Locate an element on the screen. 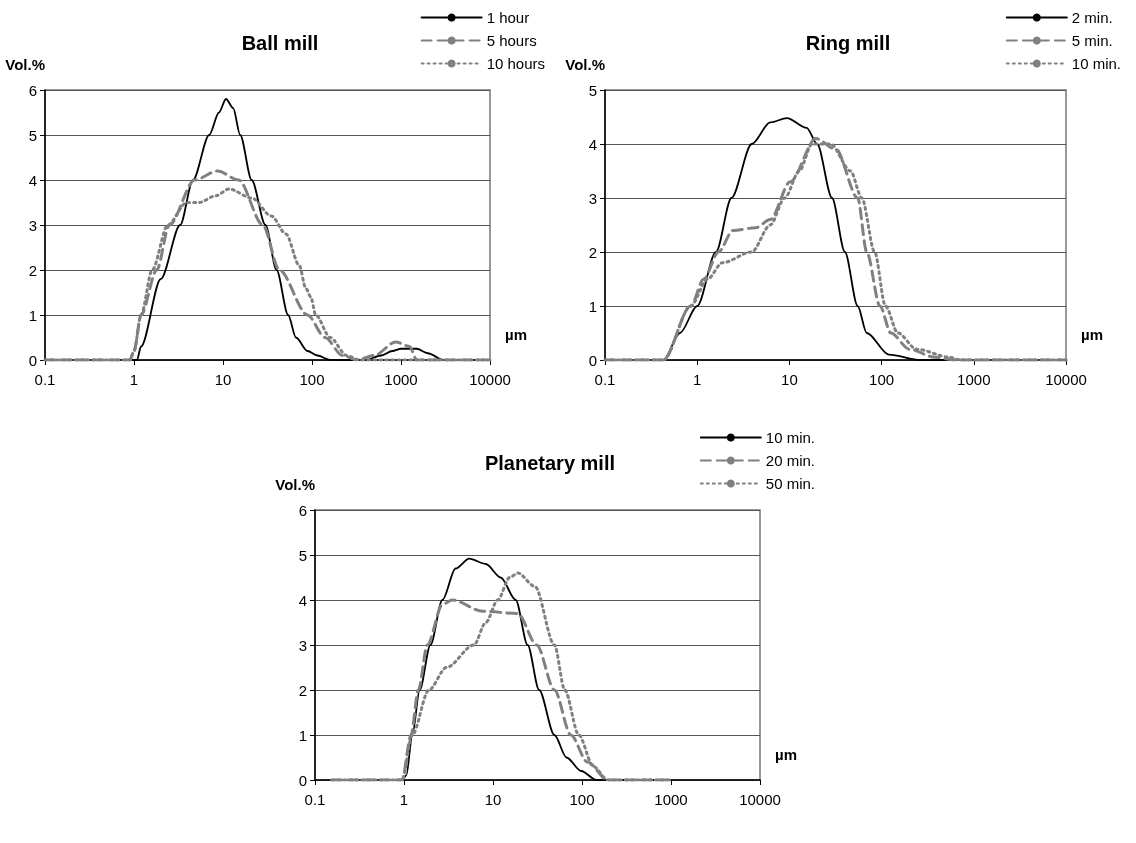 This screenshot has width=1136, height=843. legend-label: 5 hours is located at coordinates (511, 40).